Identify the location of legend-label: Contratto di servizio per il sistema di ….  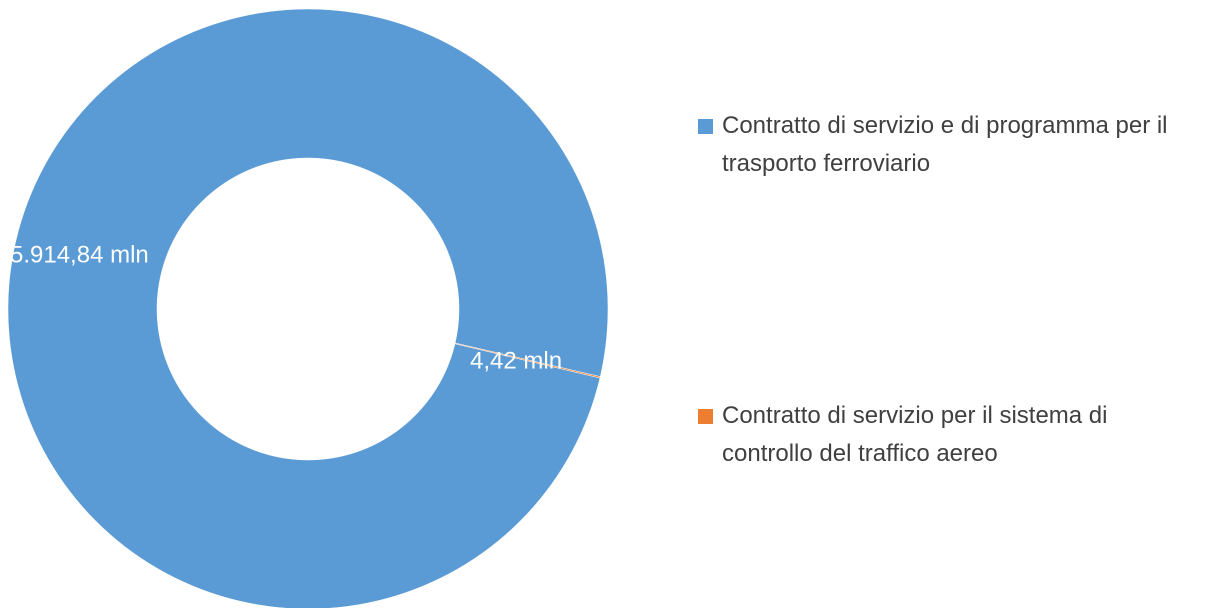
(915, 434).